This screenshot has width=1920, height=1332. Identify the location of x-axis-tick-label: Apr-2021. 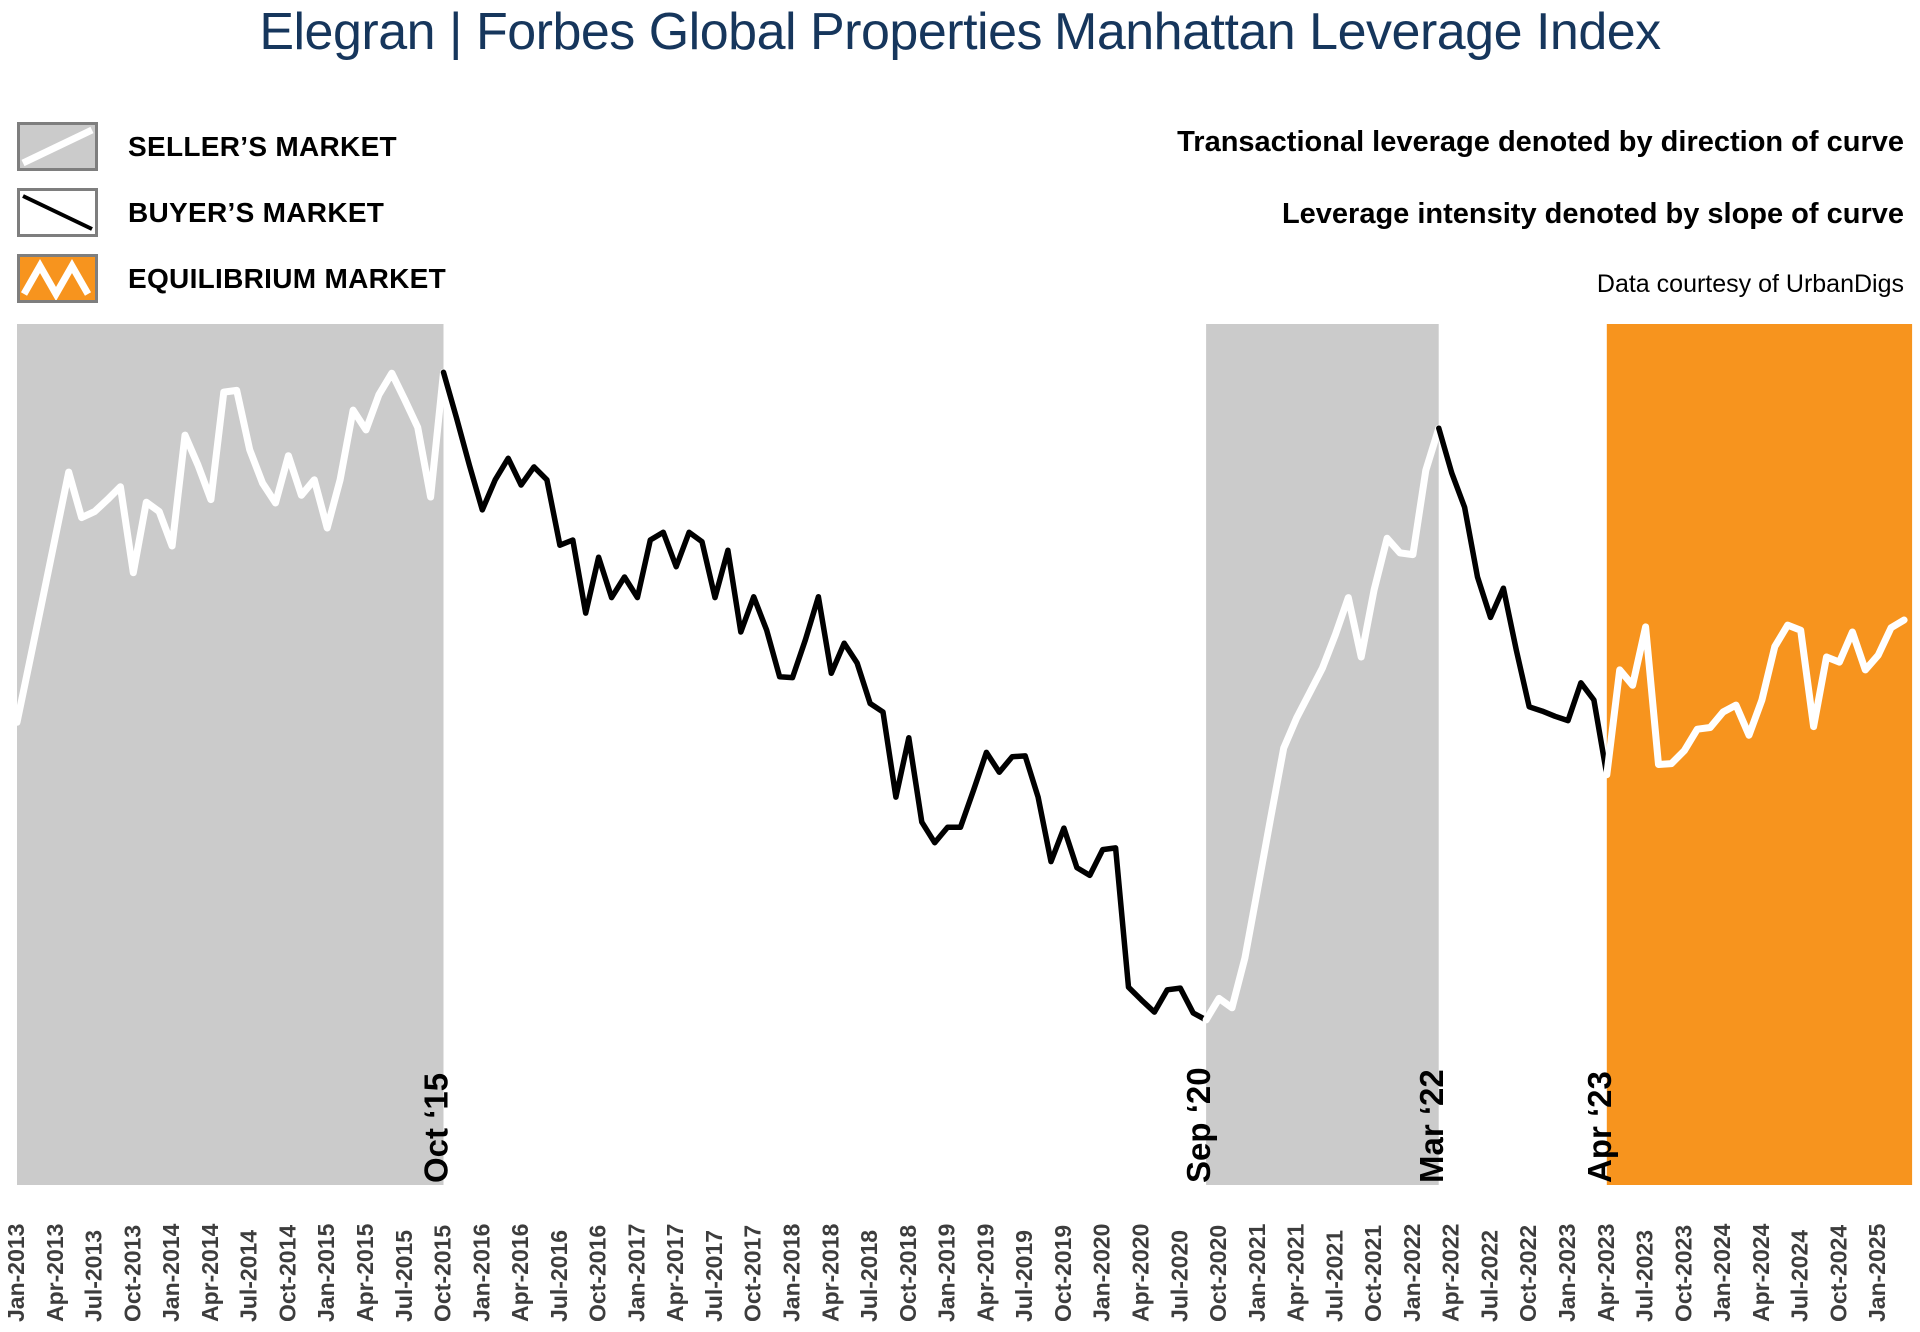
(1296, 1272).